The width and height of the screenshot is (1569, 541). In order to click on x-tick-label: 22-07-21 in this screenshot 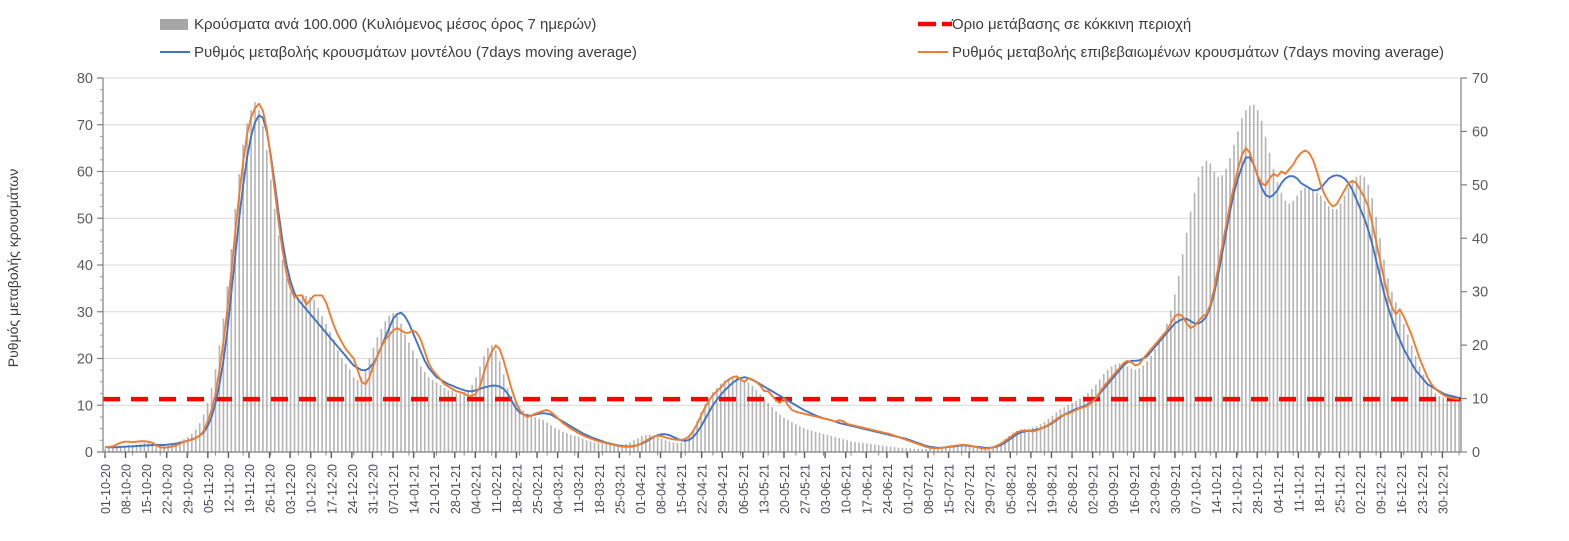, I will do `click(970, 489)`.